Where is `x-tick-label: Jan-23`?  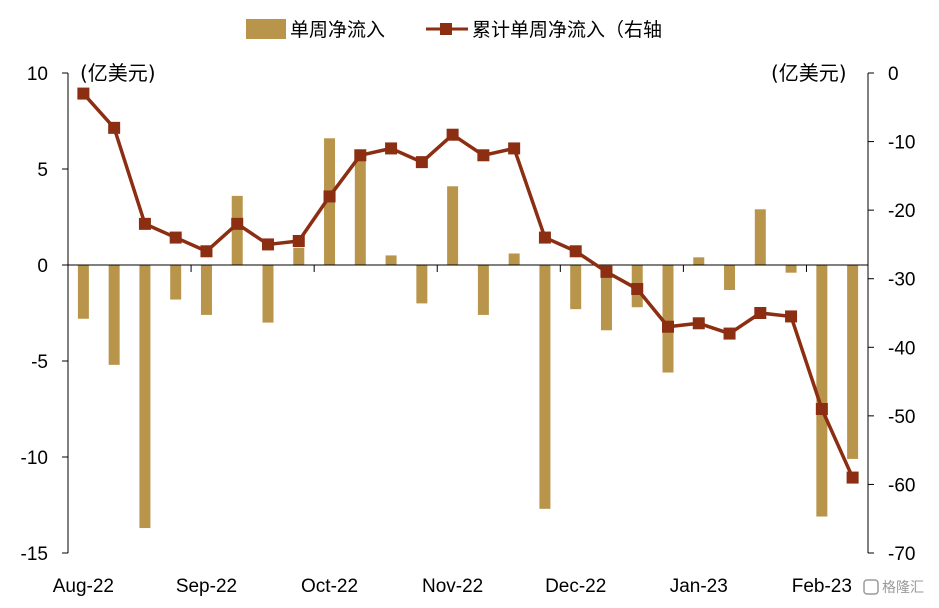 x-tick-label: Jan-23 is located at coordinates (699, 586).